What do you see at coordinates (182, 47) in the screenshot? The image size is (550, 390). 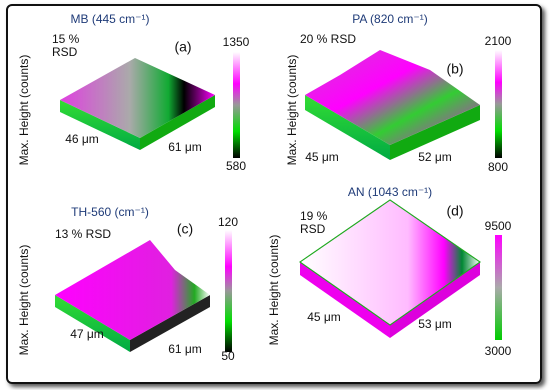 I see `panel-label: (a)` at bounding box center [182, 47].